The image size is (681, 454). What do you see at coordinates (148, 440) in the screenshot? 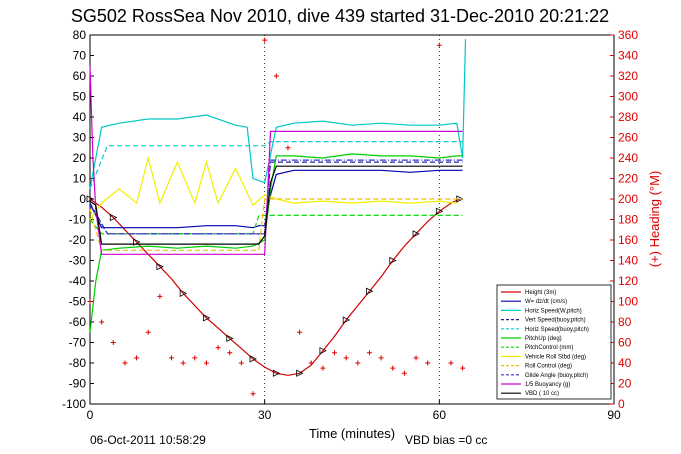
I see `footer-timestamp: 06-Oct-2011 10:58:29` at bounding box center [148, 440].